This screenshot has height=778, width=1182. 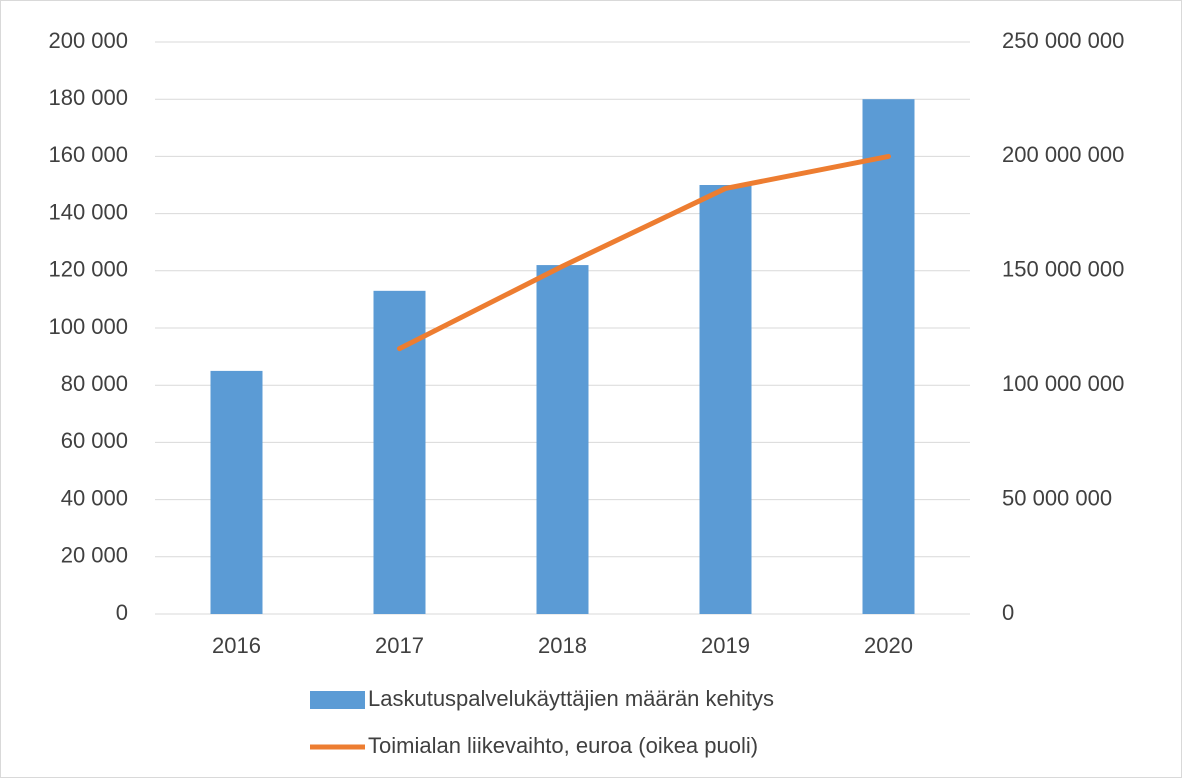 What do you see at coordinates (94, 383) in the screenshot?
I see `y-tick-label: 80 000` at bounding box center [94, 383].